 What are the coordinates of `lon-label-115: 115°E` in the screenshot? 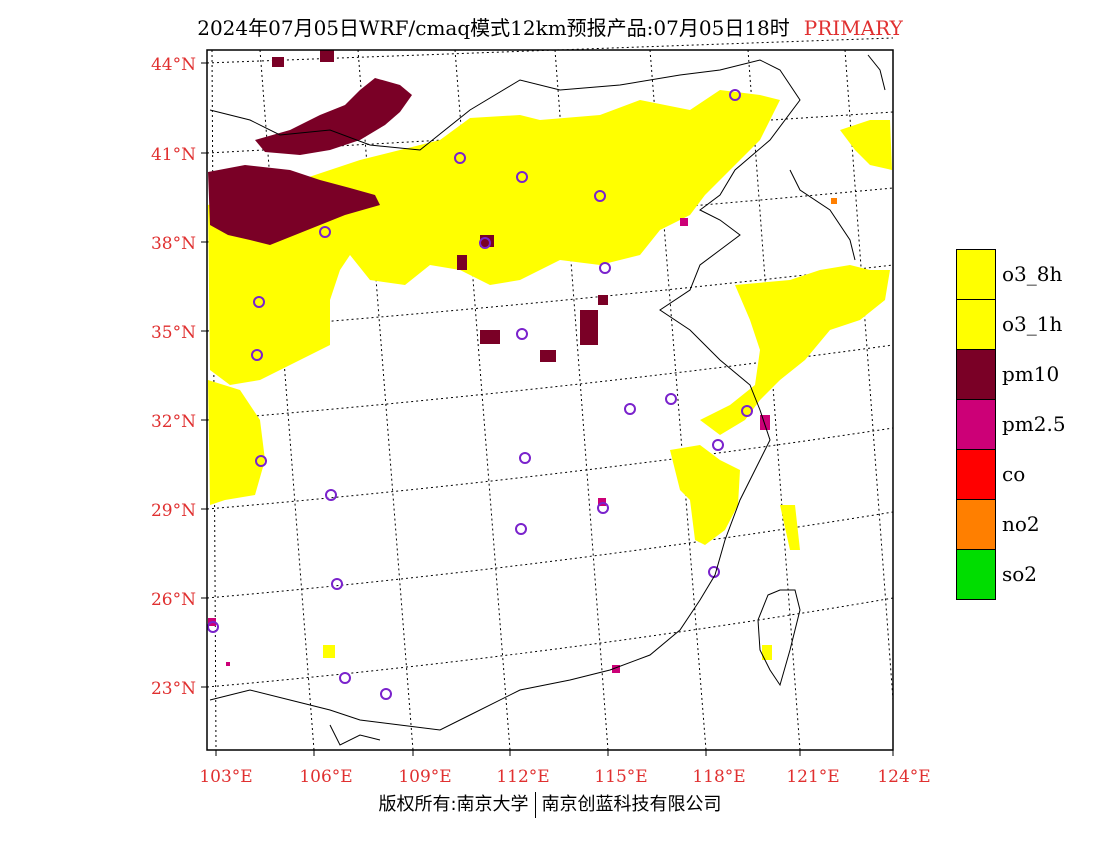 It's located at (620, 777).